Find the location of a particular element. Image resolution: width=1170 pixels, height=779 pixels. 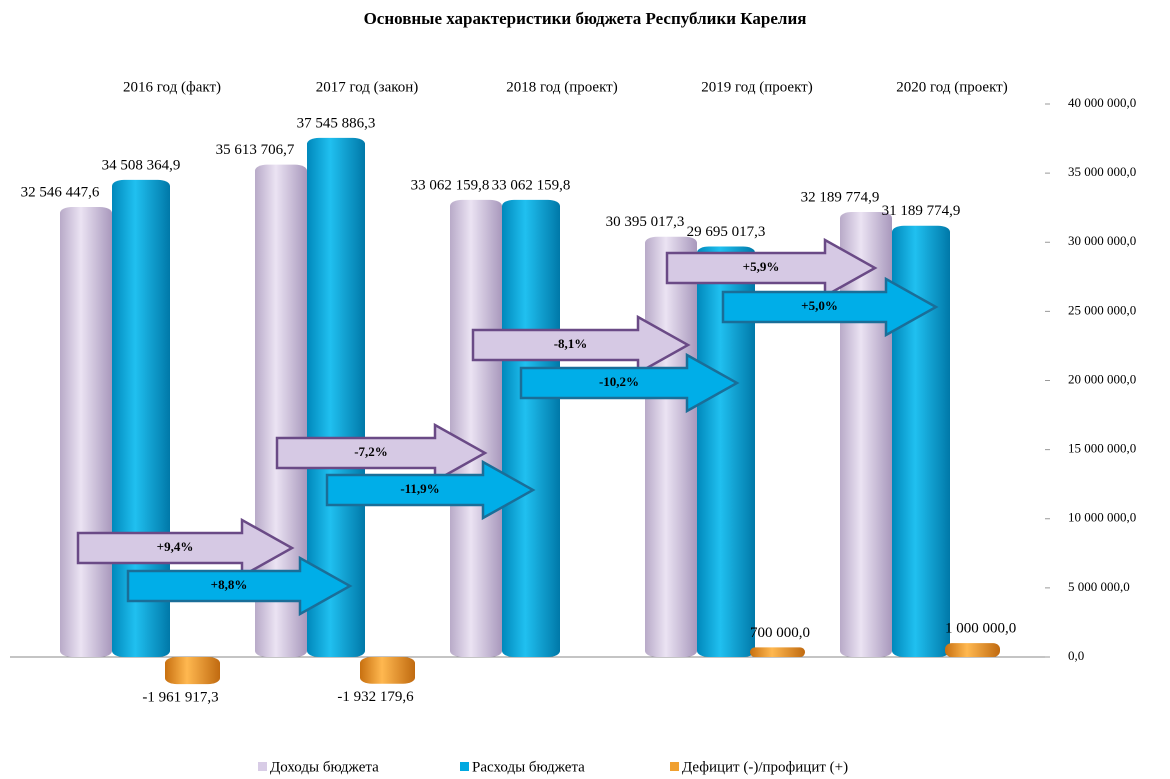

legend-label: Доходы бюджета is located at coordinates (324, 767).